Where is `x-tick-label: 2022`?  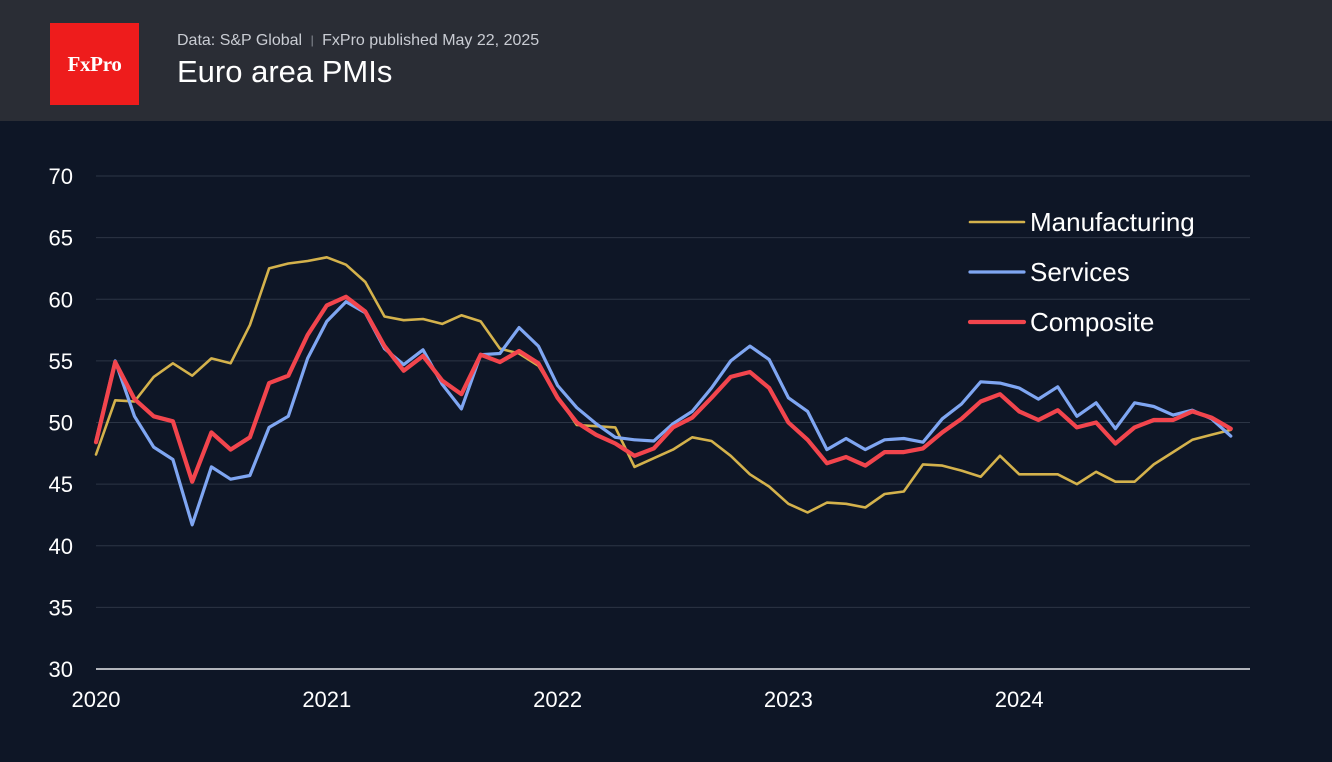
x-tick-label: 2022 is located at coordinates (557, 699).